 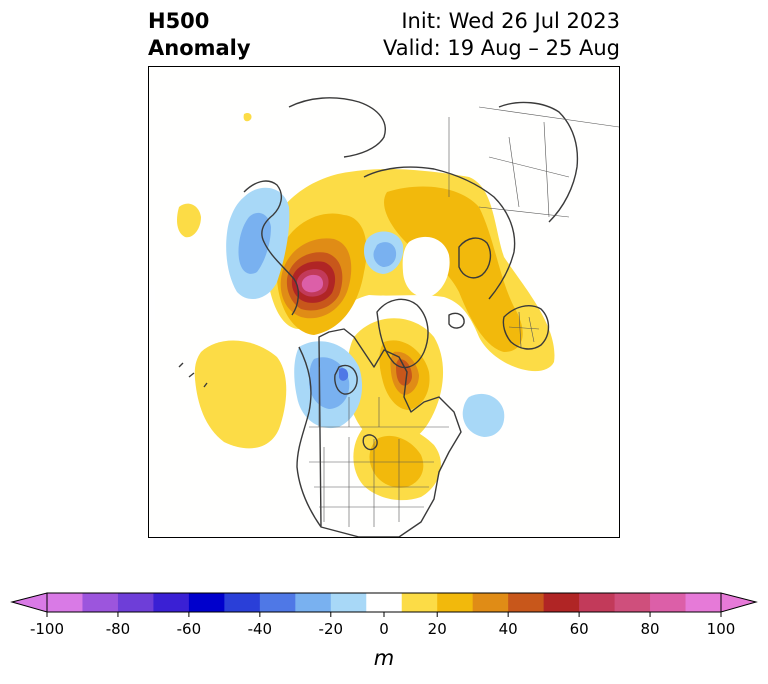 I want to click on coastline-europe, so click(x=526, y=327).